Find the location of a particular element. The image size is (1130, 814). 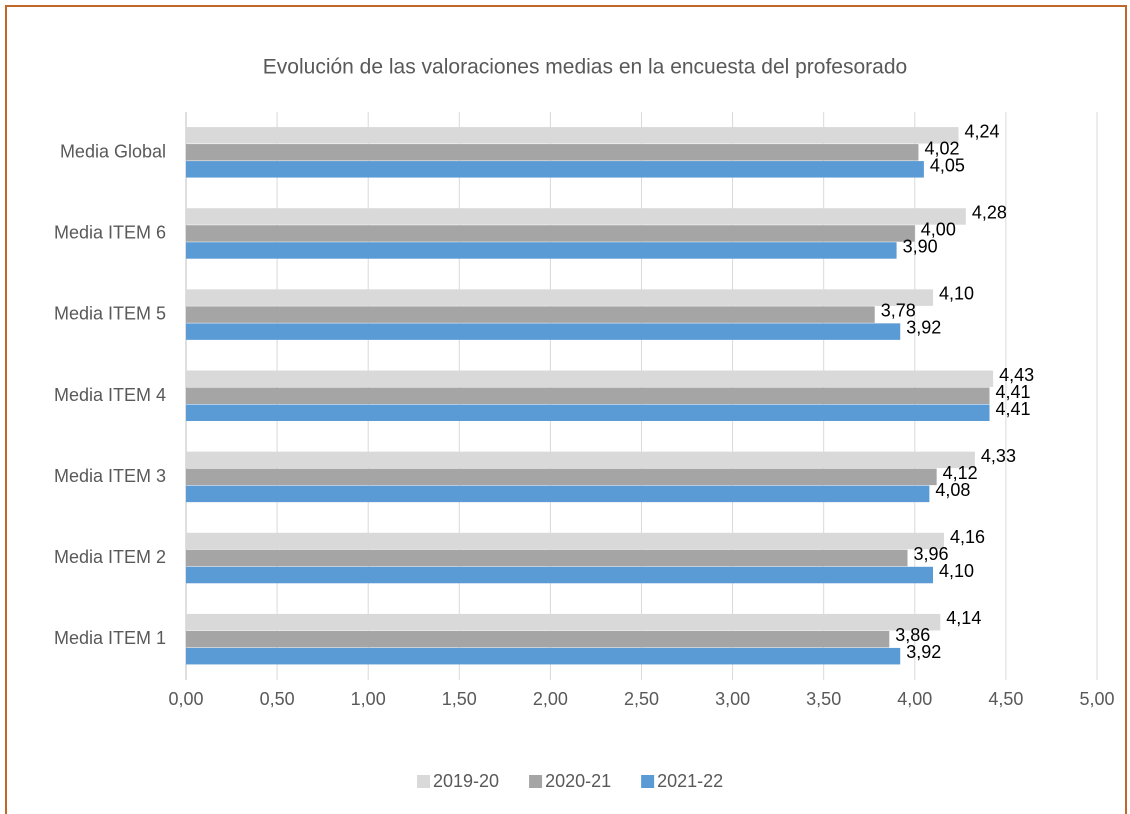

y-tick-label: Media Global is located at coordinates (113, 151).